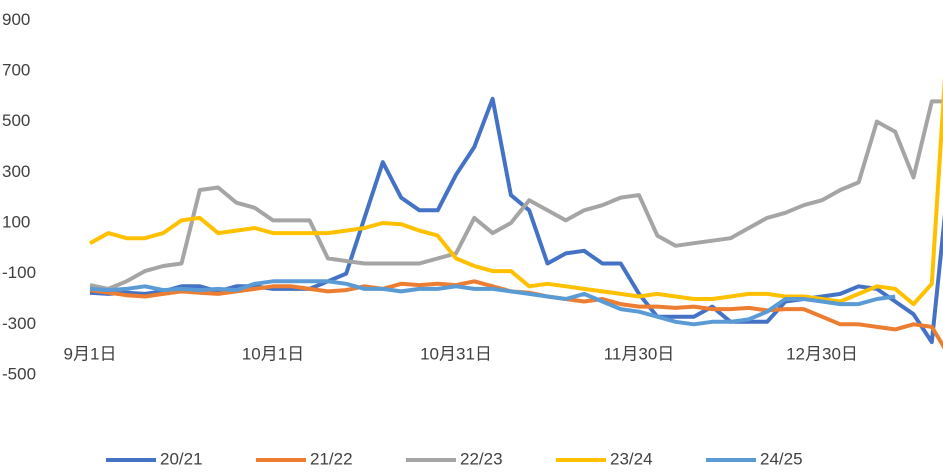 Image resolution: width=943 pixels, height=475 pixels. What do you see at coordinates (16, 120) in the screenshot?
I see `y-tick-label: 500` at bounding box center [16, 120].